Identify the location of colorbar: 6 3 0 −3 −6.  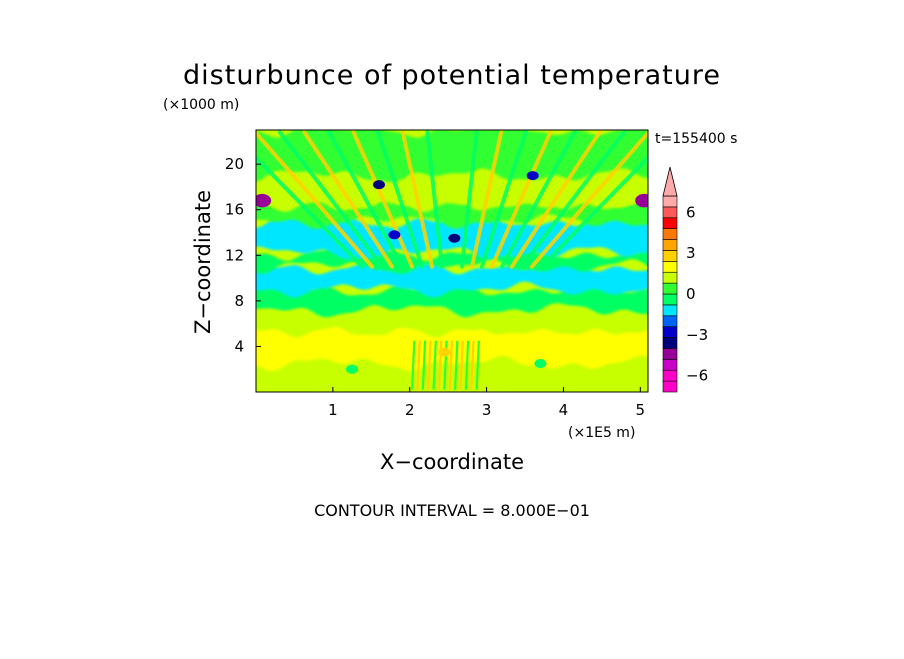
(685, 279).